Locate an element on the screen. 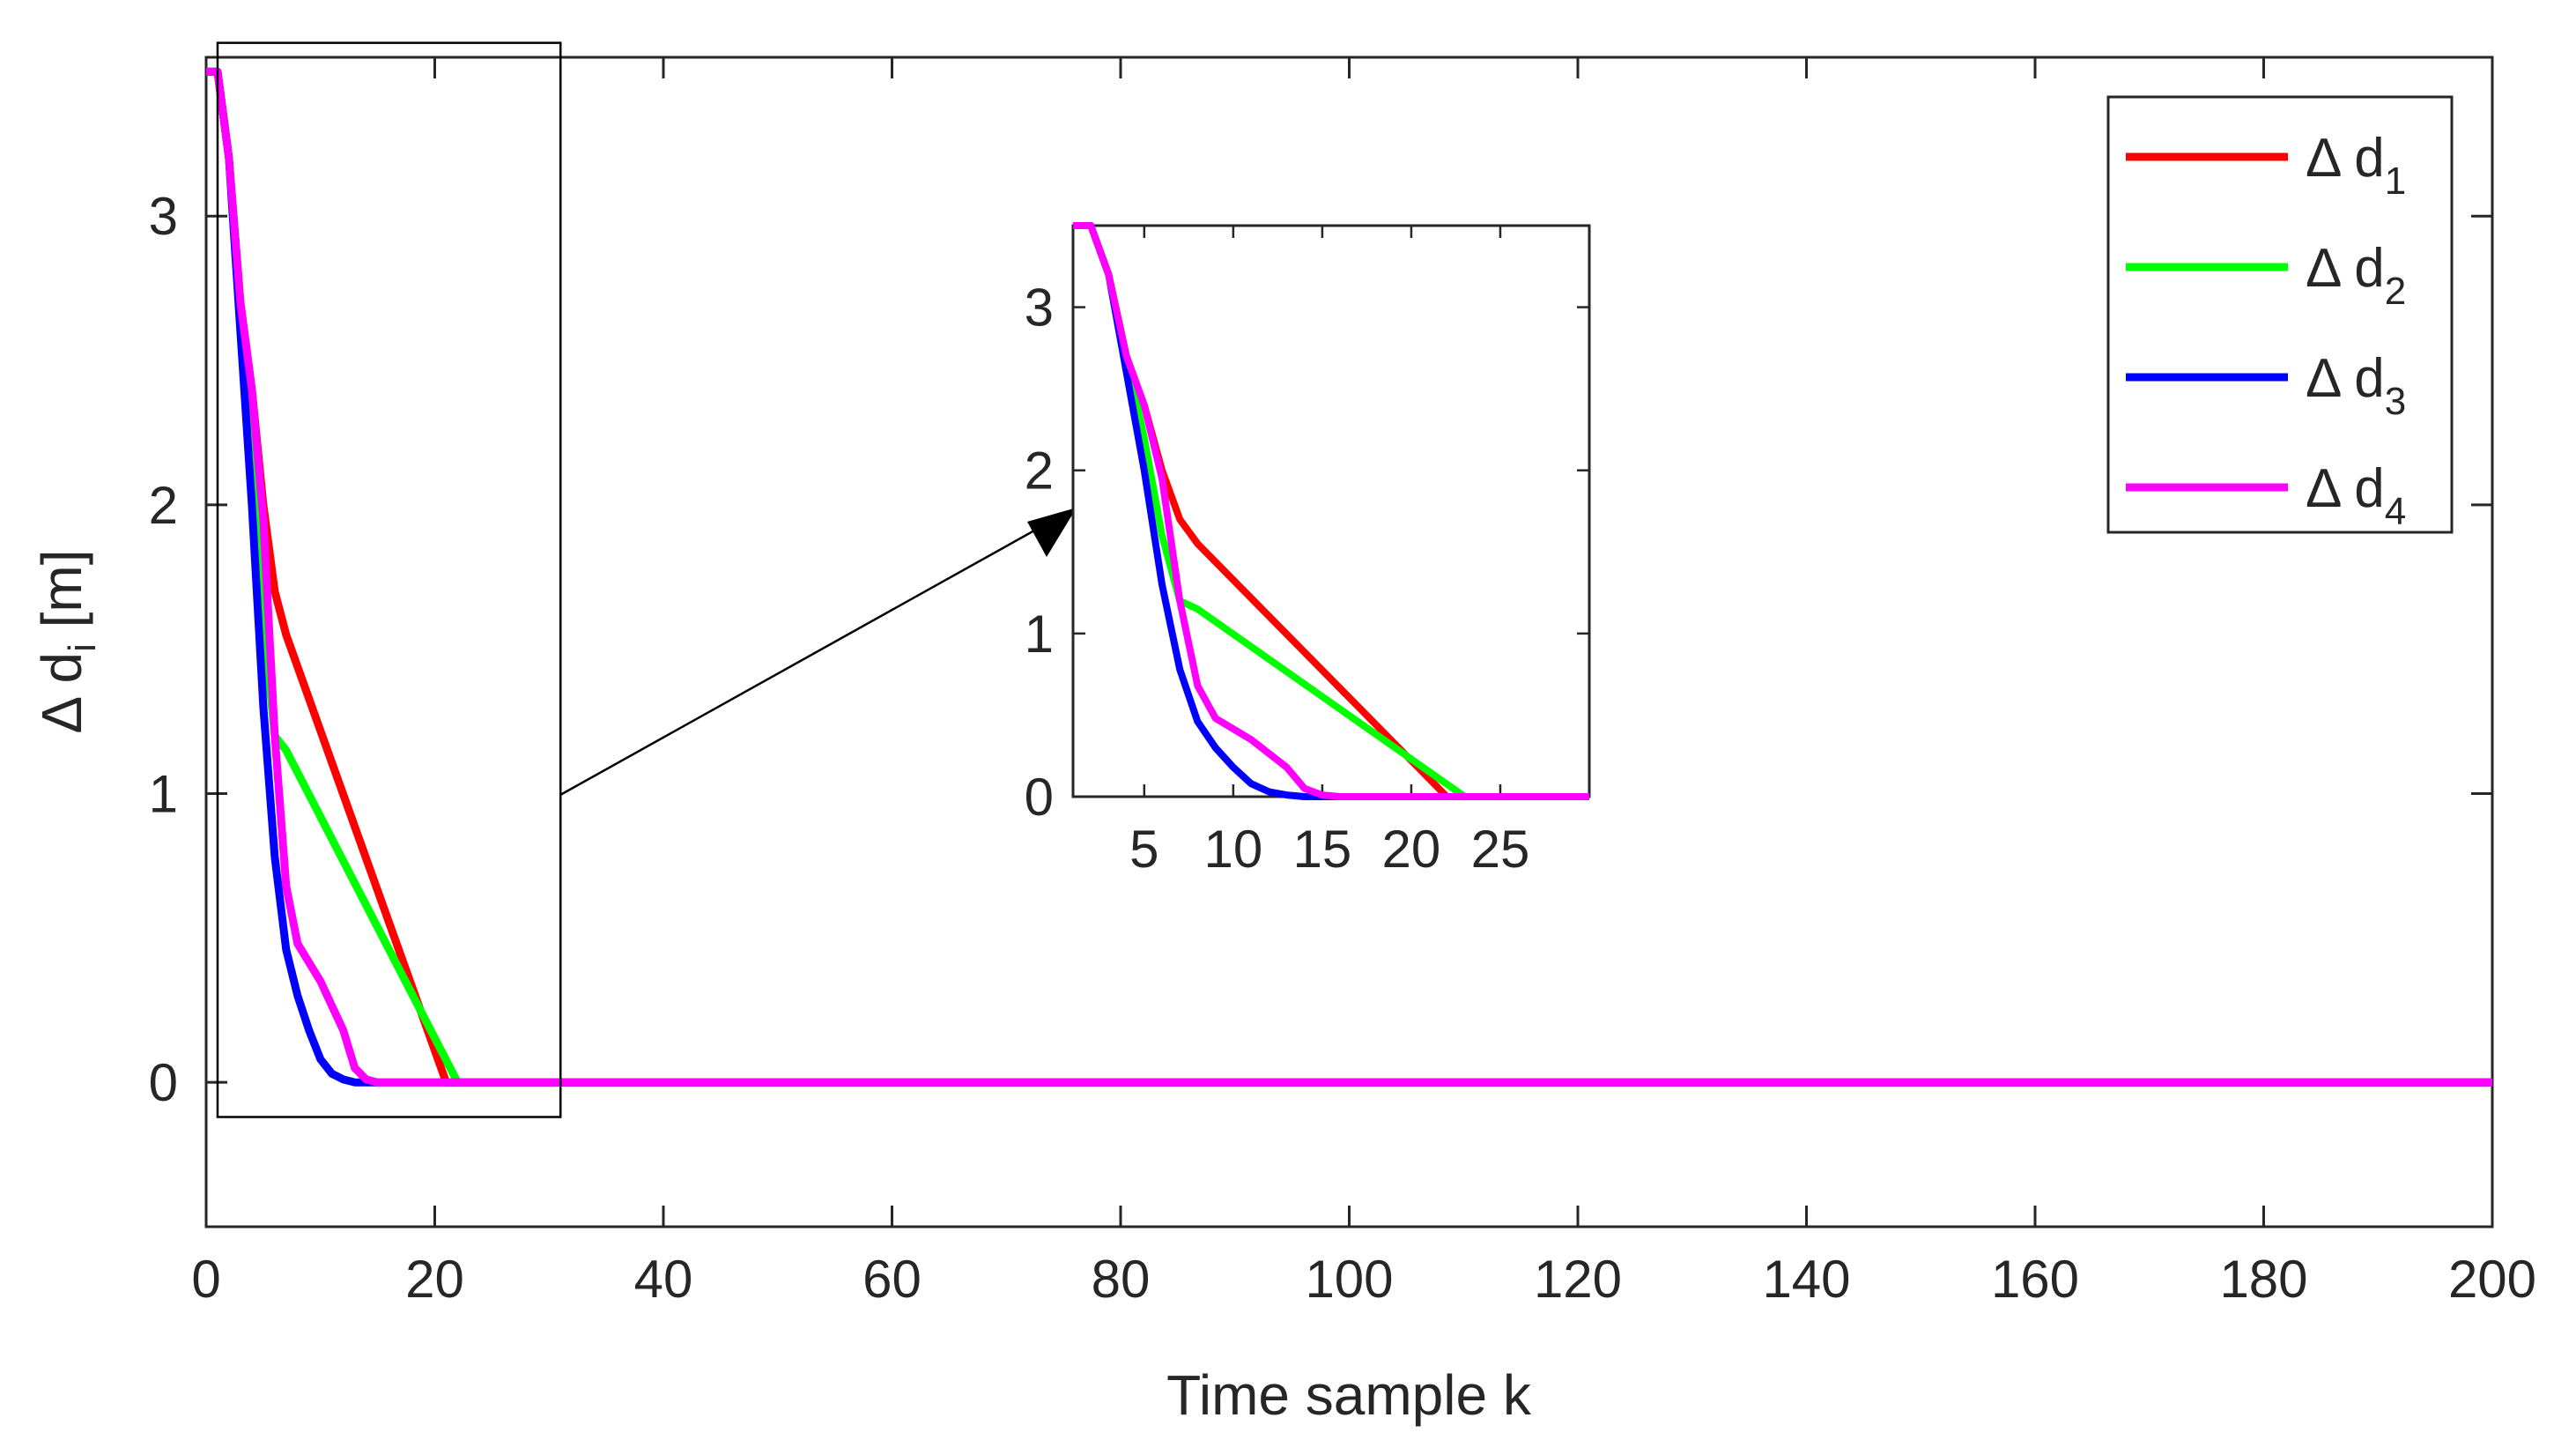 This screenshot has width=2576, height=1440. inset-y-tick-label: 0 is located at coordinates (1039, 797).